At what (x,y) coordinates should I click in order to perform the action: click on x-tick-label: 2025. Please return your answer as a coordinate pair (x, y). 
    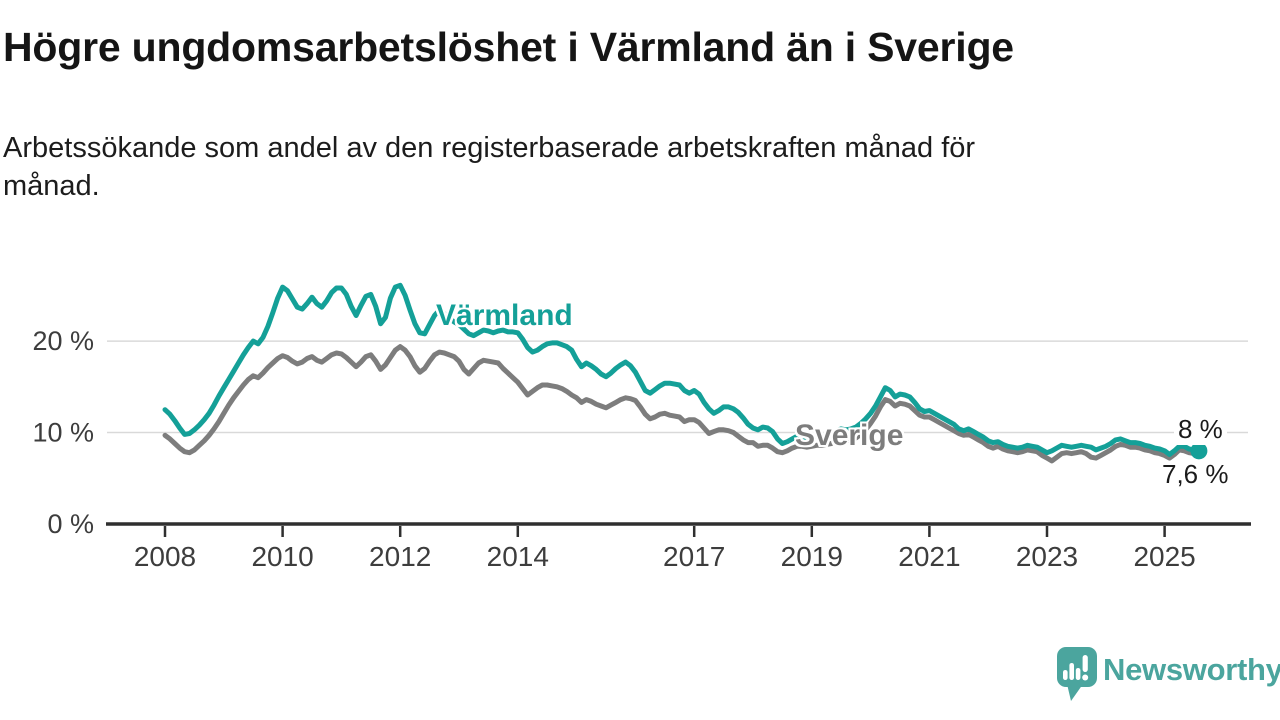
    Looking at the image, I should click on (1164, 556).